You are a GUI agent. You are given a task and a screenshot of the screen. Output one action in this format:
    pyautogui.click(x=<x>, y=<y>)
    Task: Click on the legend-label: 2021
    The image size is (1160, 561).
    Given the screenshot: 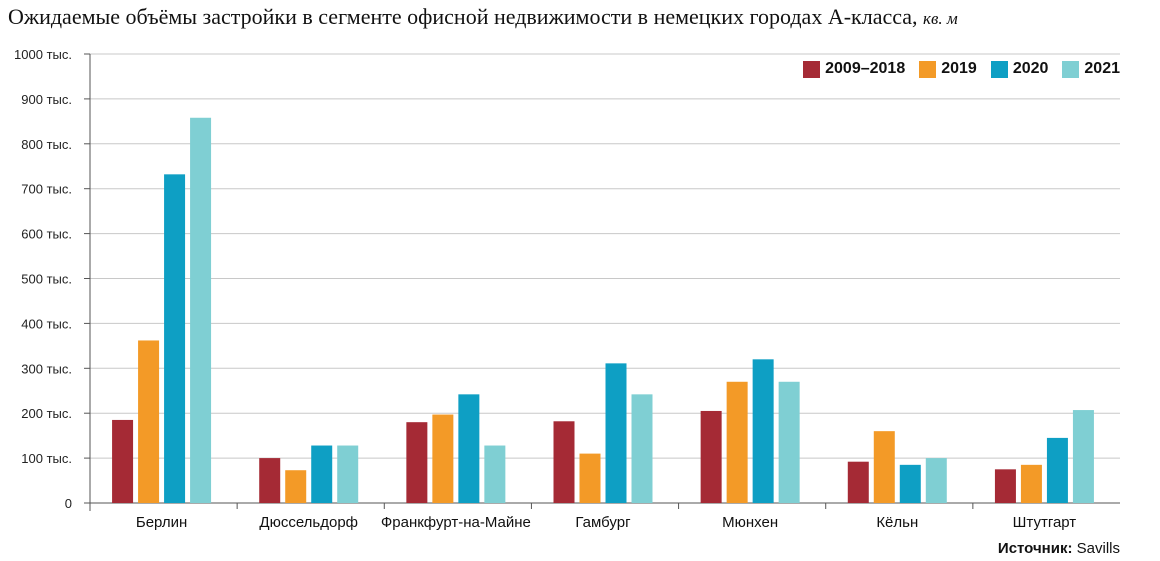 What is the action you would take?
    pyautogui.click(x=1102, y=68)
    